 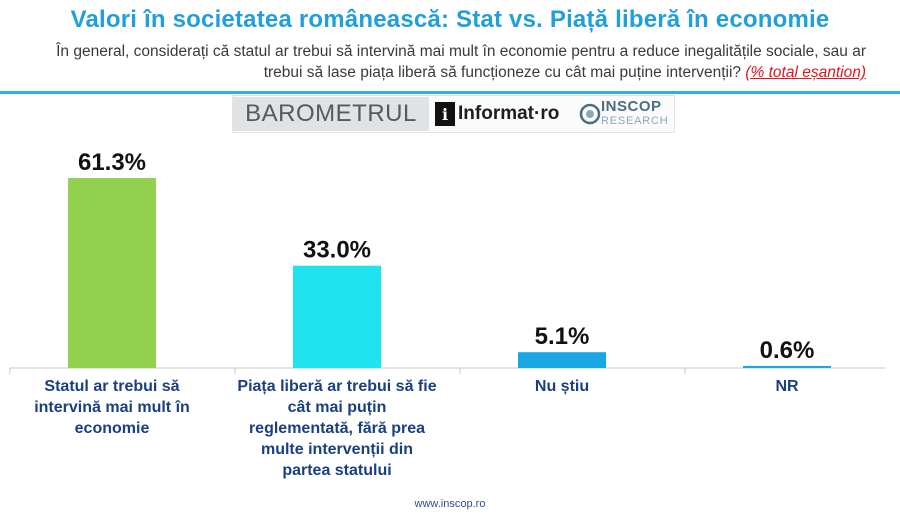 What do you see at coordinates (450, 92) in the screenshot?
I see `header-divider` at bounding box center [450, 92].